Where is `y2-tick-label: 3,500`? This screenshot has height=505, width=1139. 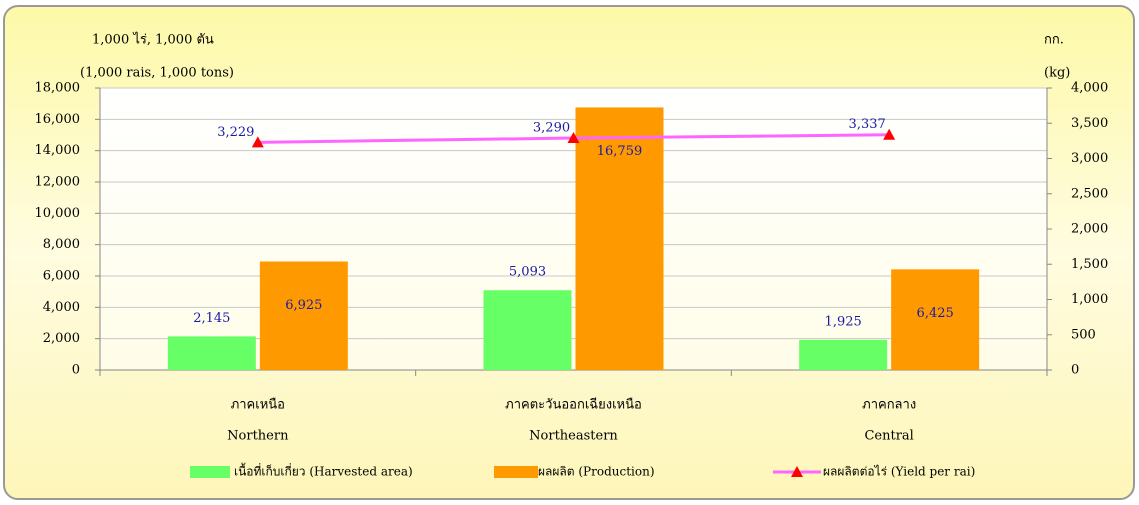 y2-tick-label: 3,500 is located at coordinates (1089, 123).